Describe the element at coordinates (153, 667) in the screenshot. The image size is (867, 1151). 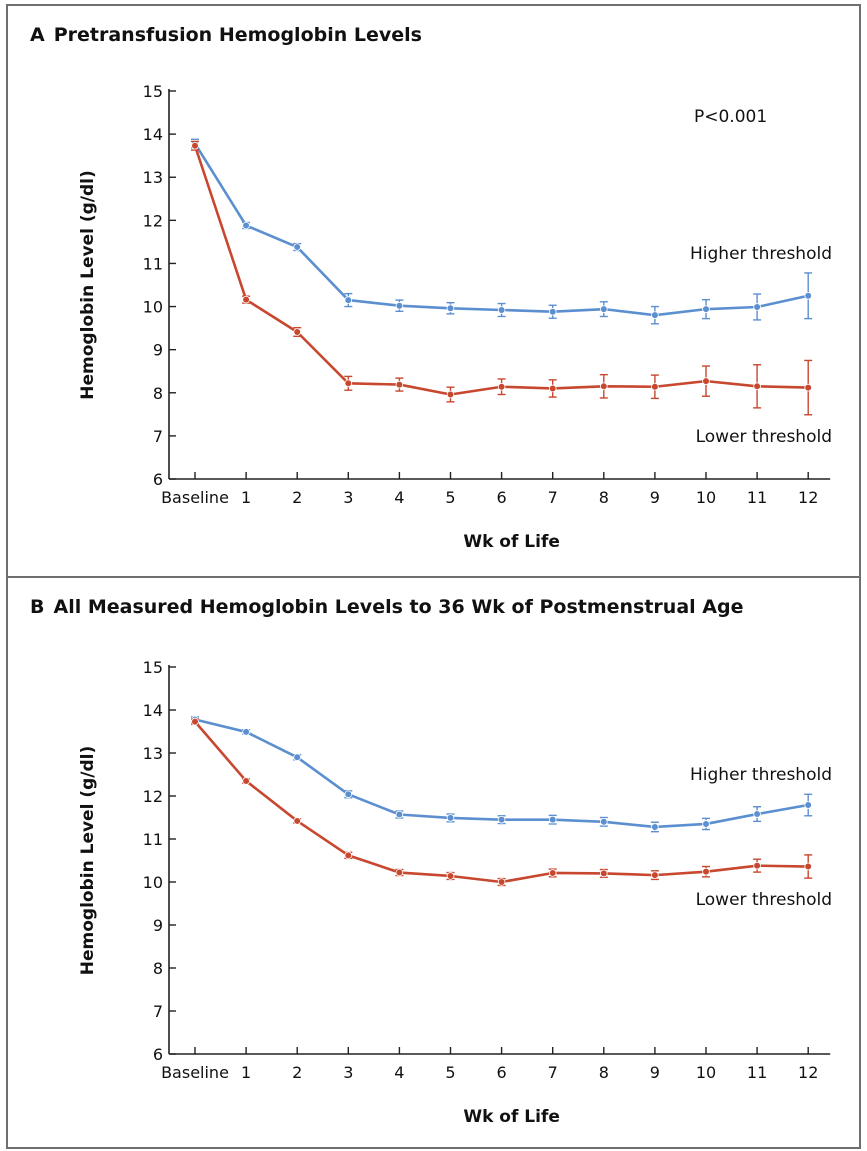
I see `chart-b-y-tick-label: 15` at that location.